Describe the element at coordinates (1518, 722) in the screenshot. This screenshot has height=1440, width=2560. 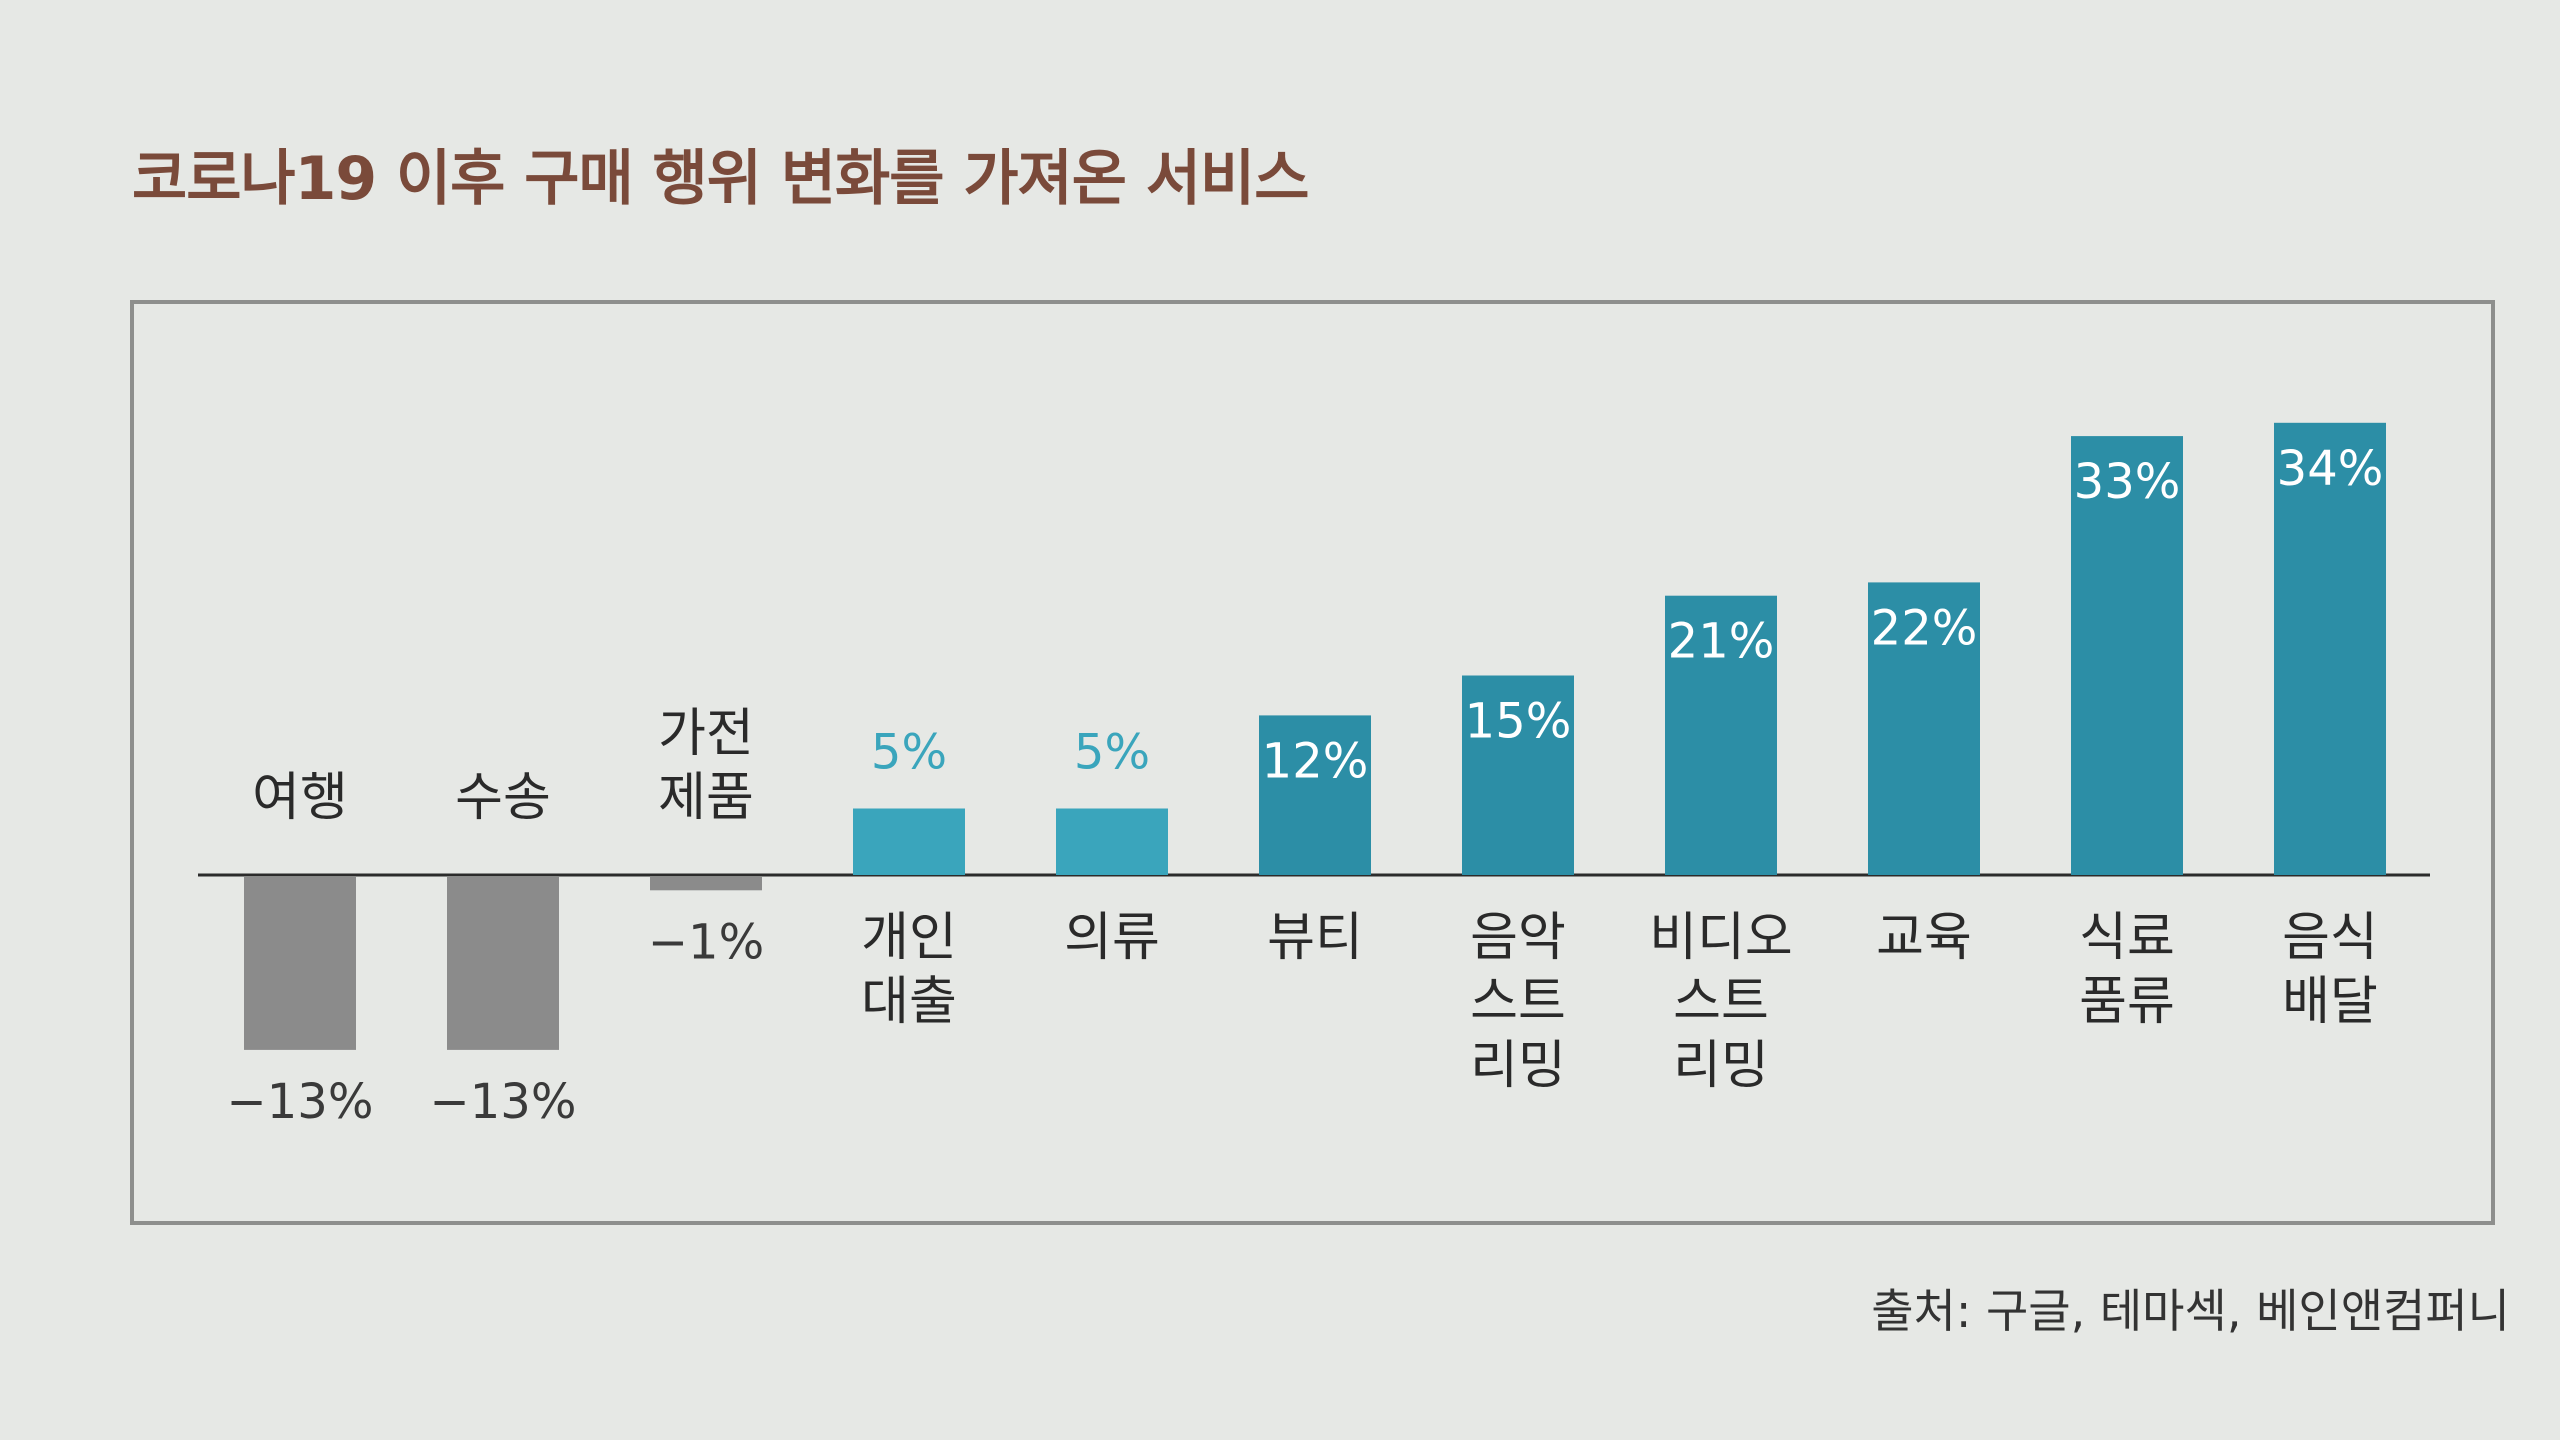
I see `value-label: 15%` at that location.